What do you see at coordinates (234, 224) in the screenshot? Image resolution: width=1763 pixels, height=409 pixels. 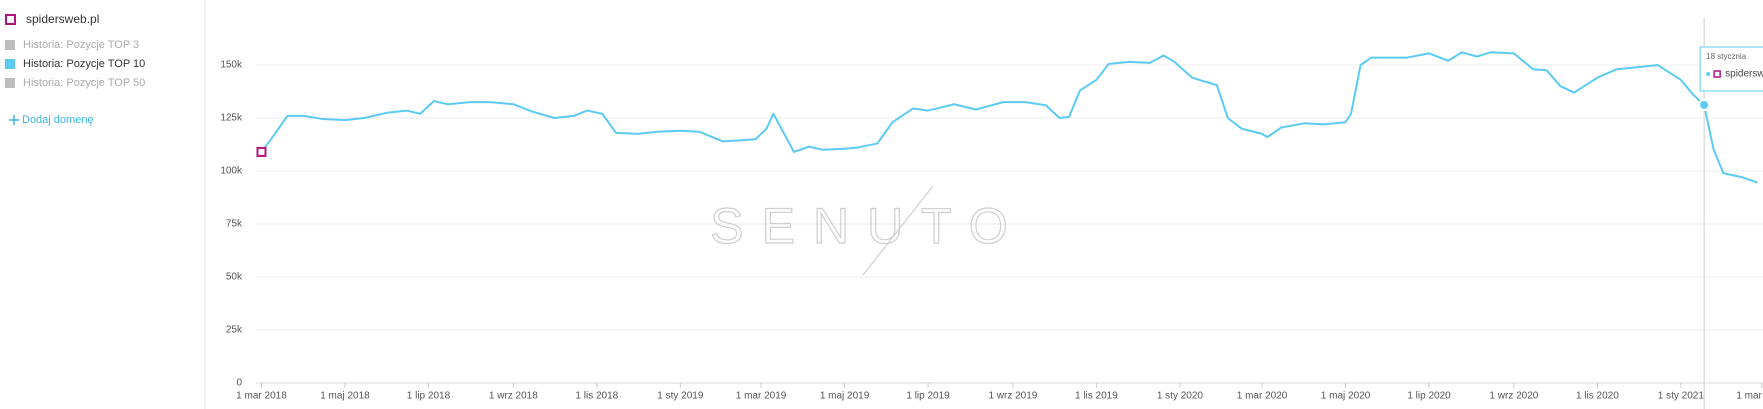 I see `y-tick-label: 75k` at bounding box center [234, 224].